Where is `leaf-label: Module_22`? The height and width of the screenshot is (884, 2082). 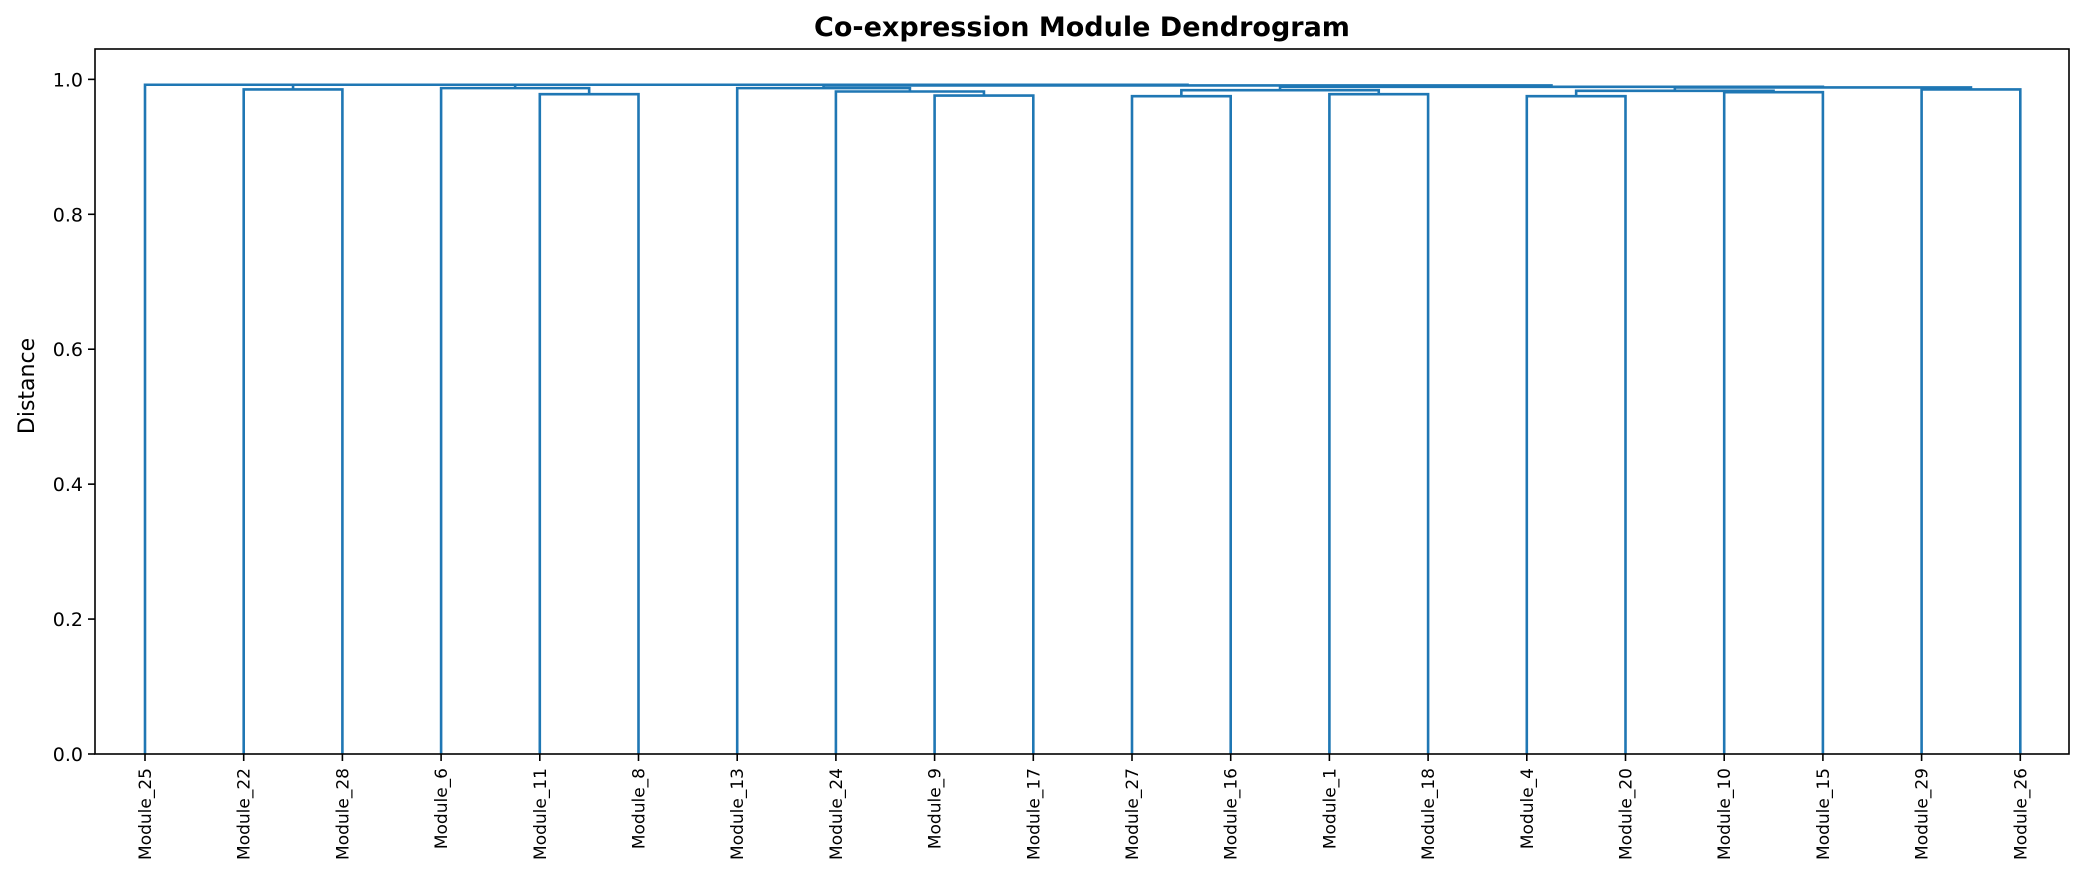
leaf-label: Module_22 is located at coordinates (245, 814).